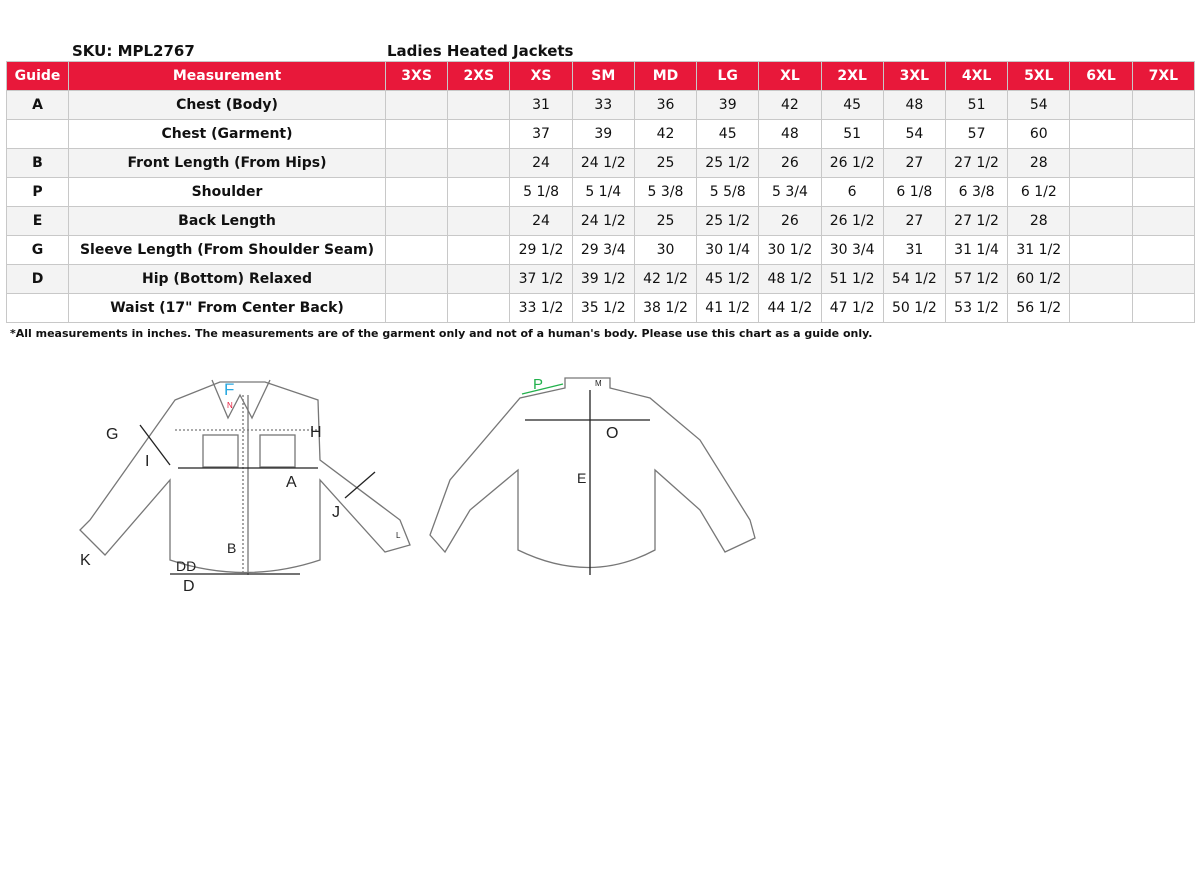  What do you see at coordinates (665, 308) in the screenshot?
I see `size-value-cell: 38 1/2` at bounding box center [665, 308].